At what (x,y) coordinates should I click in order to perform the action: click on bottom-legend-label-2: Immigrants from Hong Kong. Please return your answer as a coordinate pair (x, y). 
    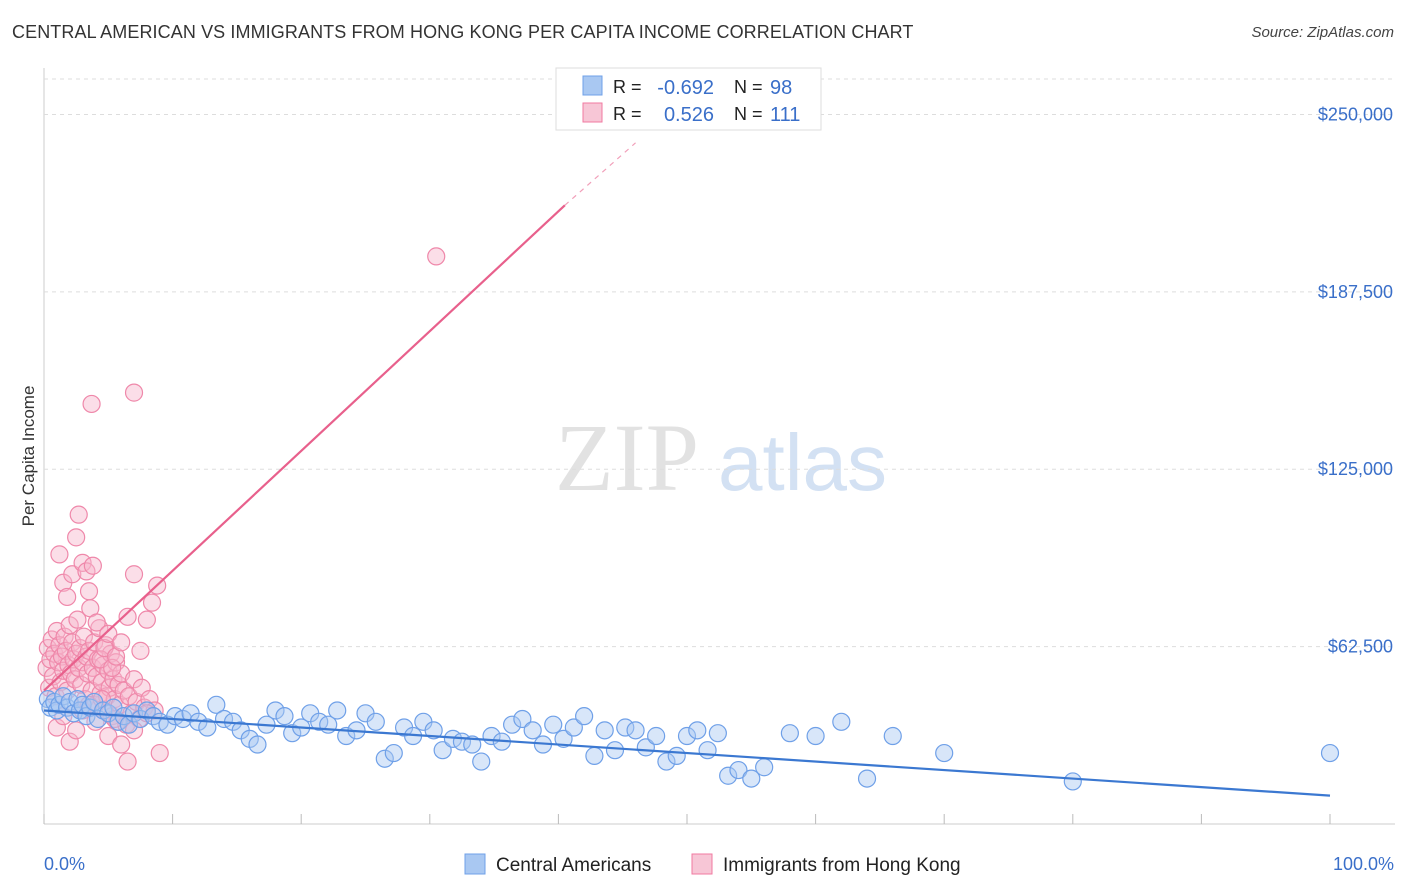
    Looking at the image, I should click on (842, 865).